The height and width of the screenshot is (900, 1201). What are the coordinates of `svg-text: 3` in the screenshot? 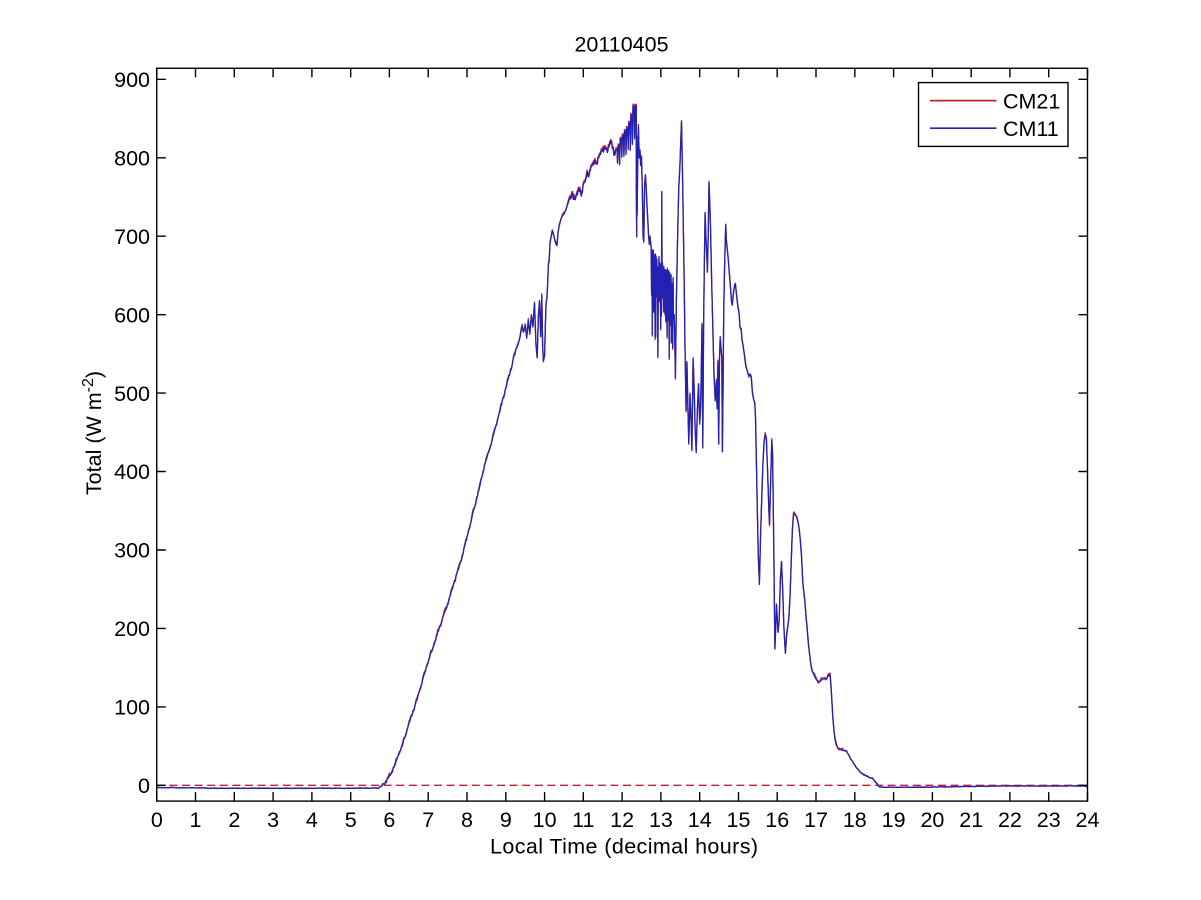 It's located at (273, 820).